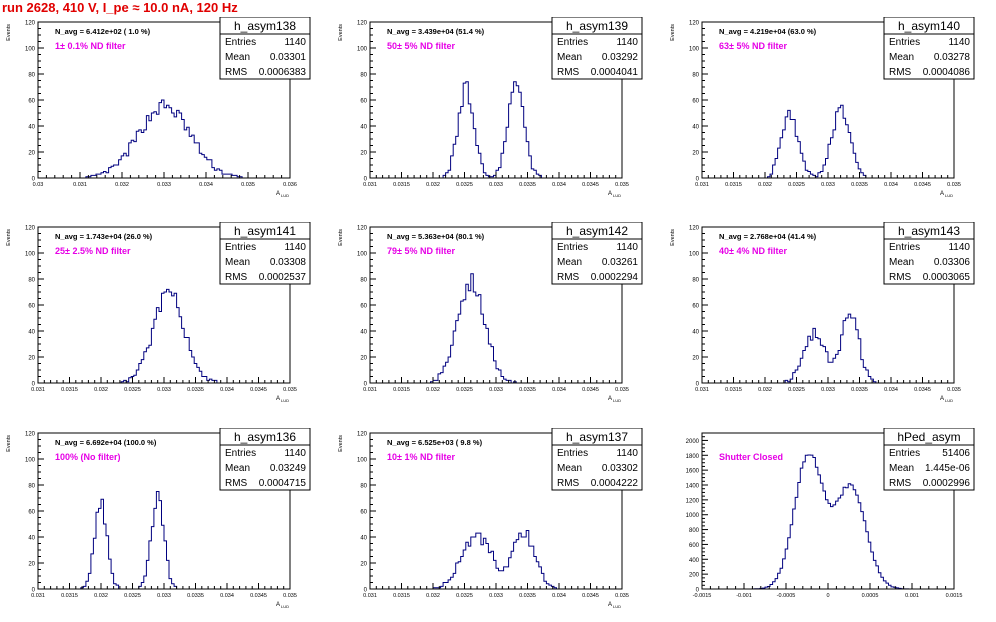  What do you see at coordinates (597, 437) in the screenshot?
I see `histogram-name: h_asym137` at bounding box center [597, 437].